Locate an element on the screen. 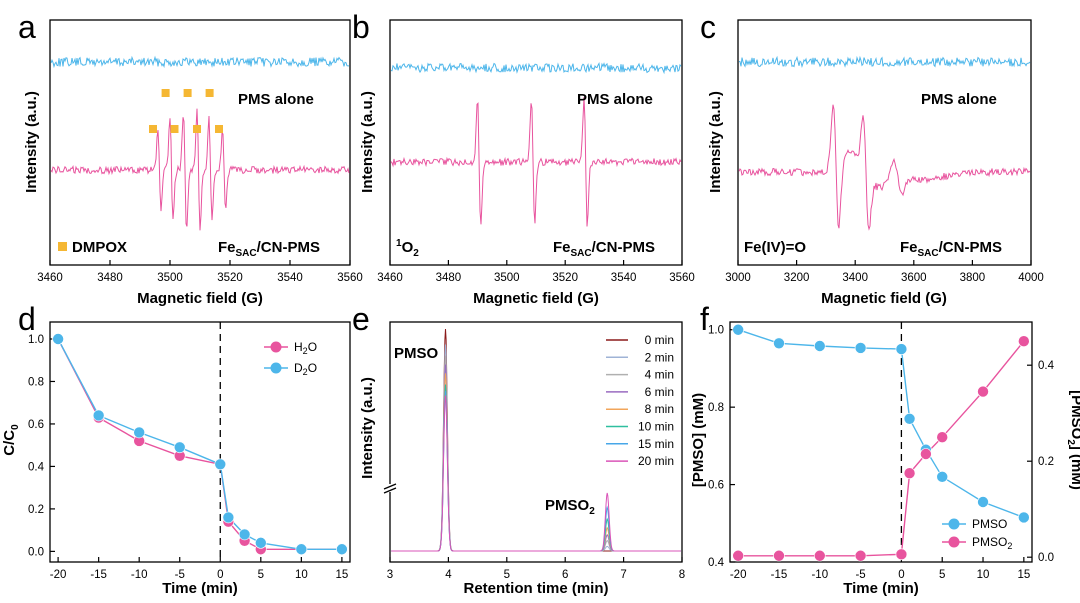  panel-d-legend-h2o: H2O is located at coordinates (305, 348).